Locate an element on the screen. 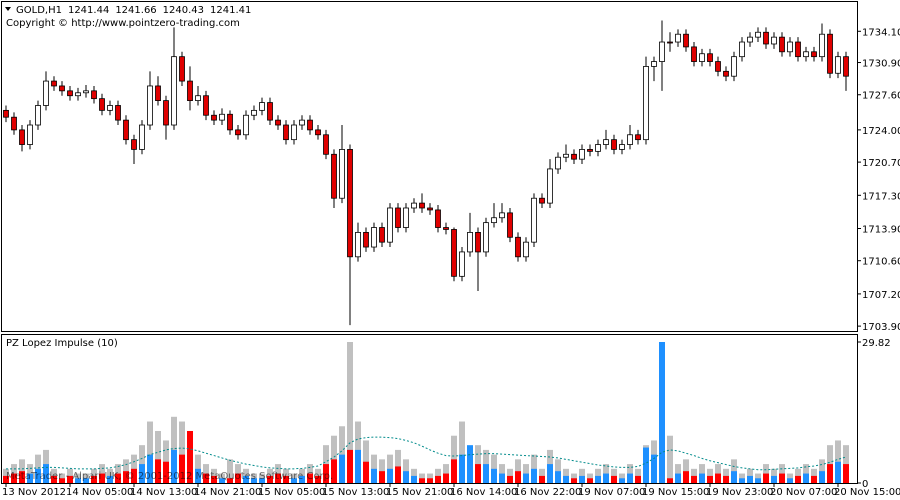  quote-value: 1241.66 is located at coordinates (135, 10).